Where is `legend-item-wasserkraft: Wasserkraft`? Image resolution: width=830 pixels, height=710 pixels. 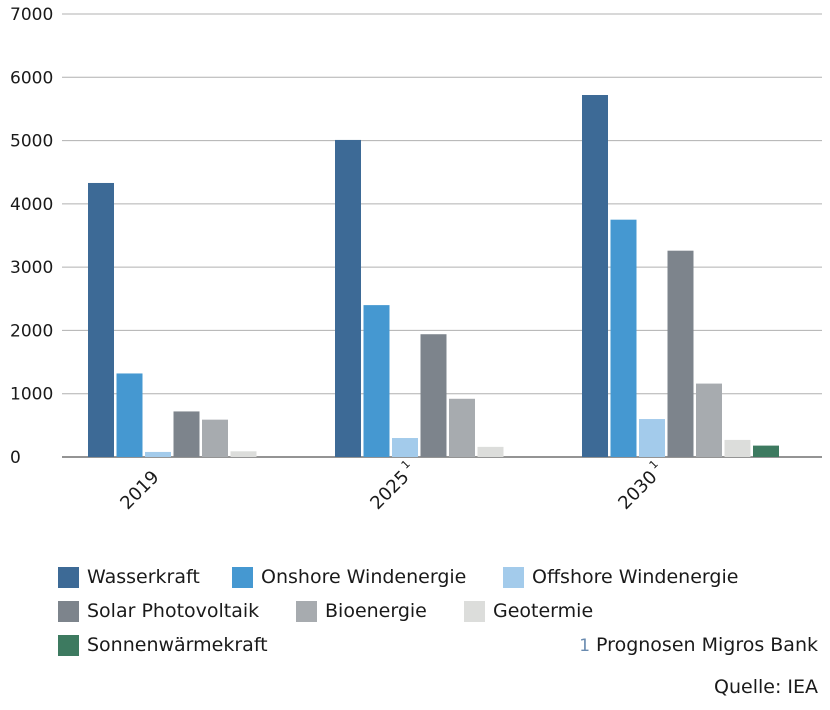 legend-item-wasserkraft: Wasserkraft is located at coordinates (129, 577).